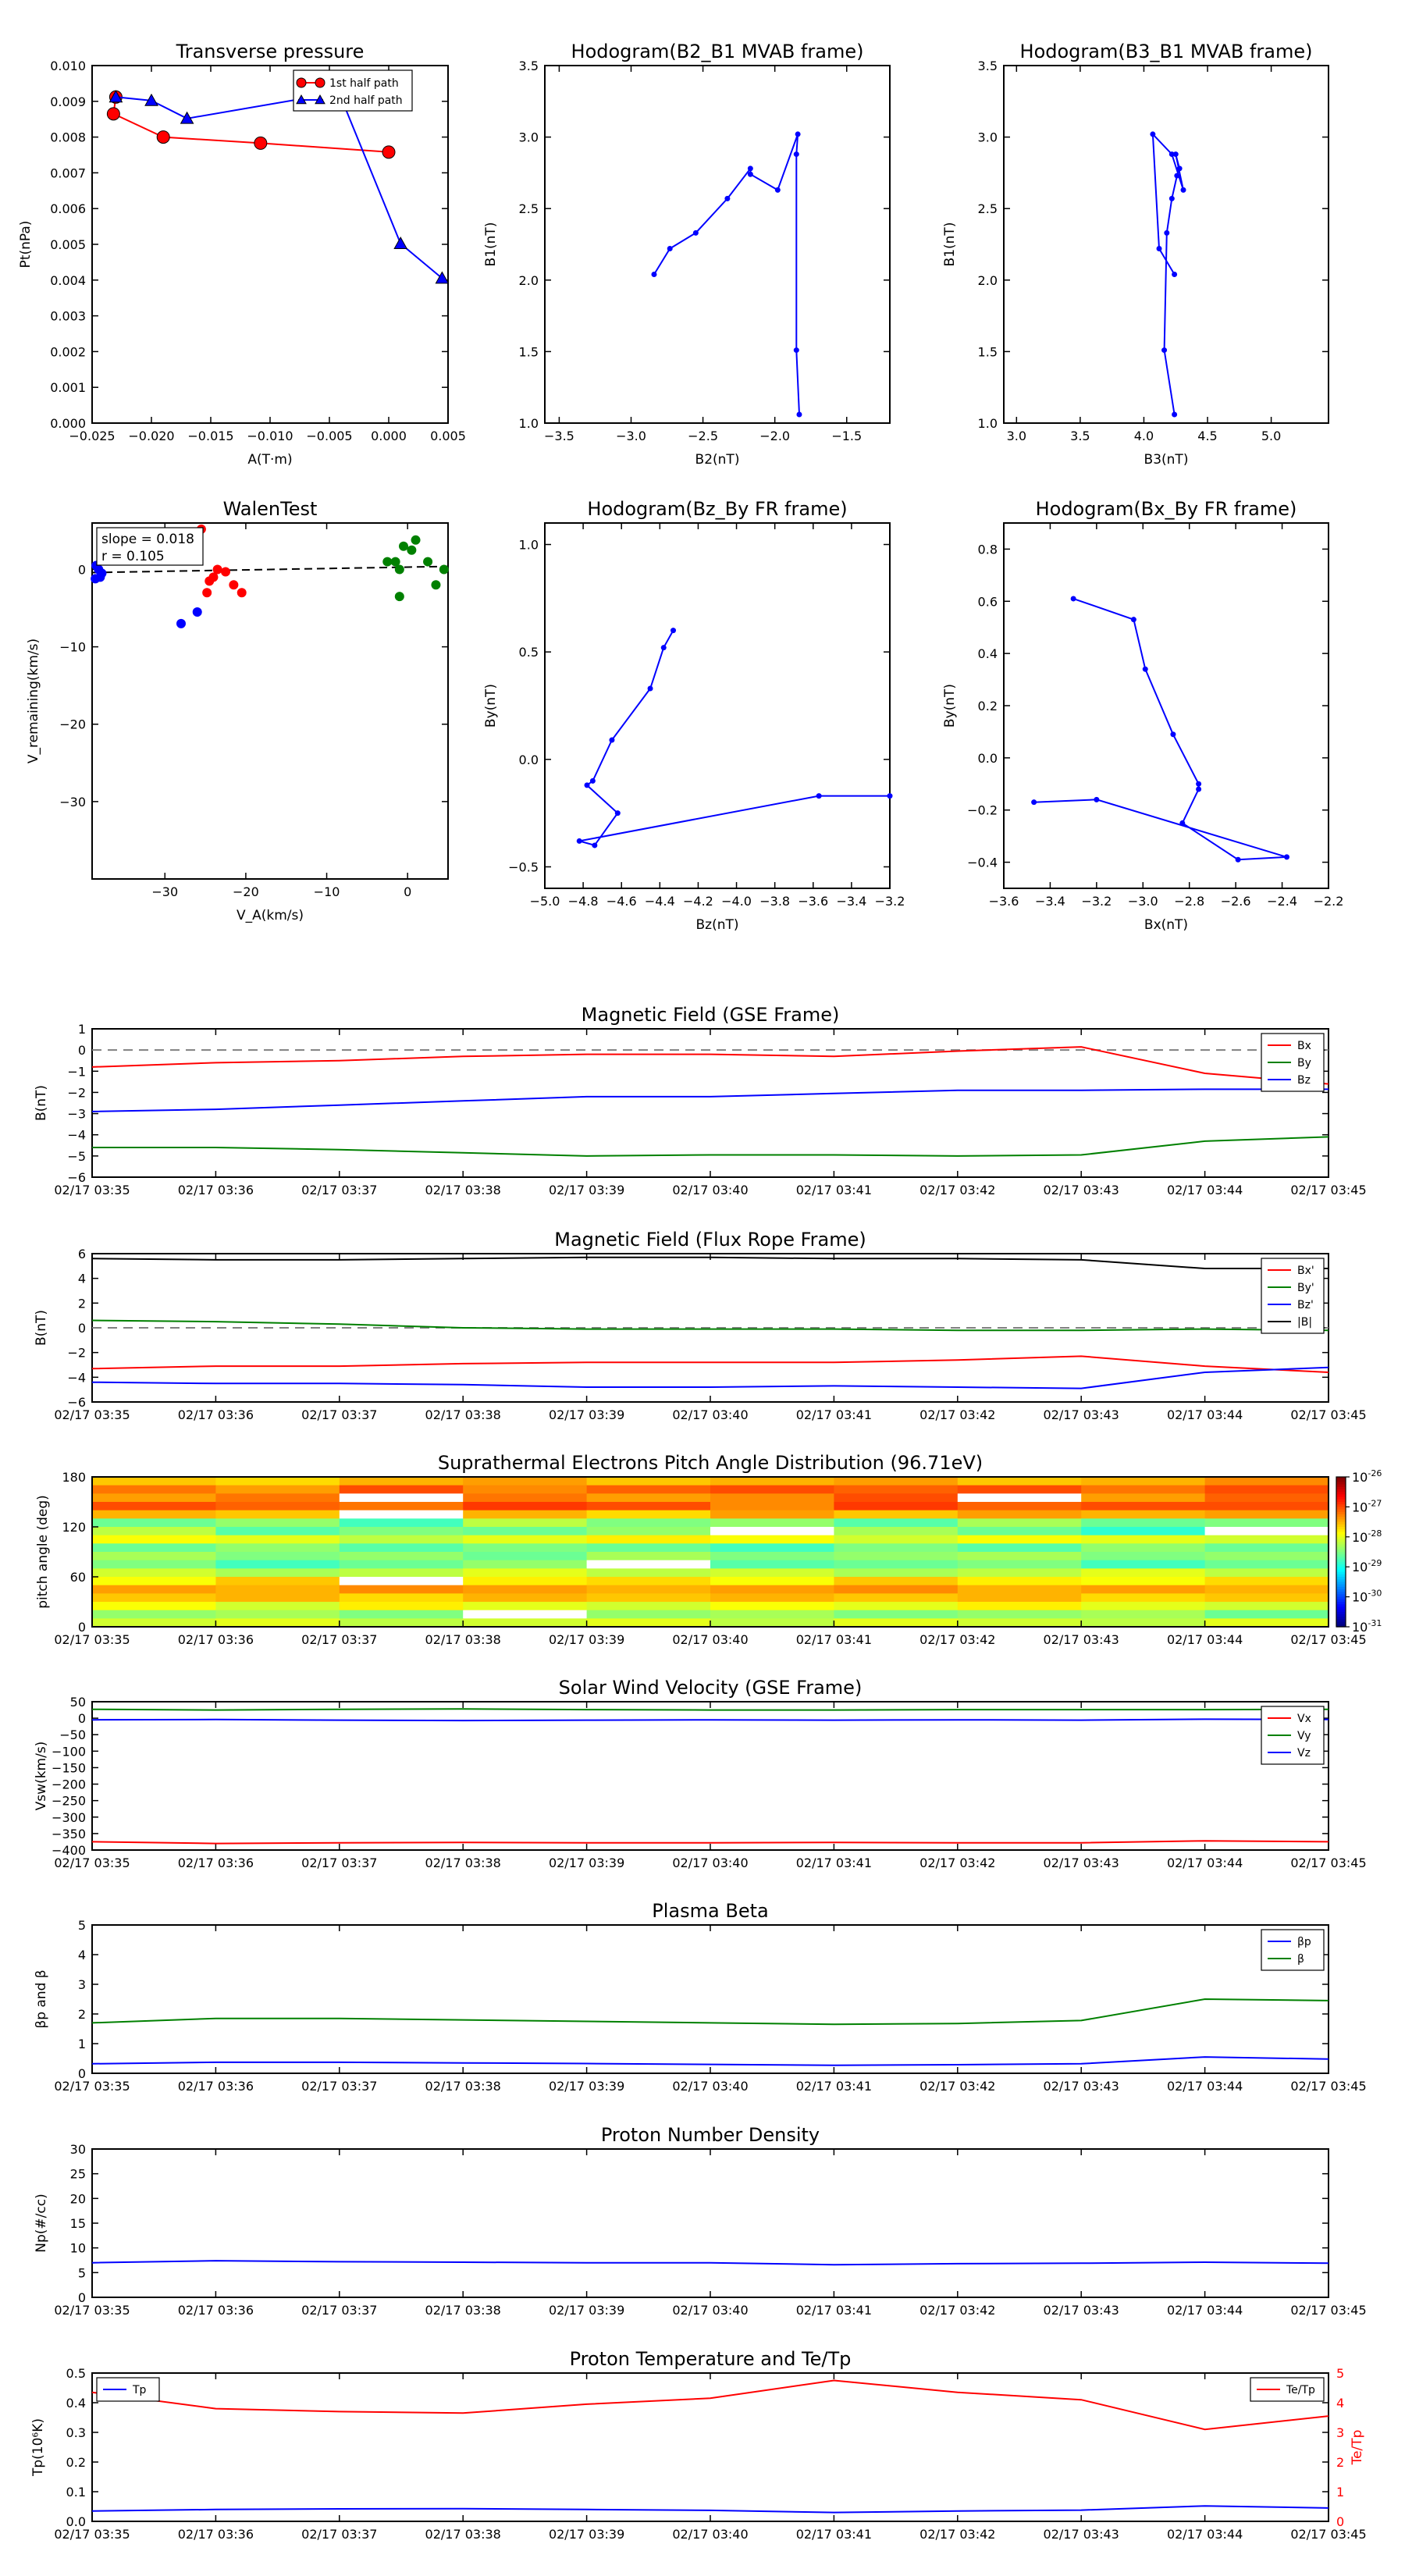 The height and width of the screenshot is (2576, 1405). I want to click on plot-frame, so click(710, 2447).